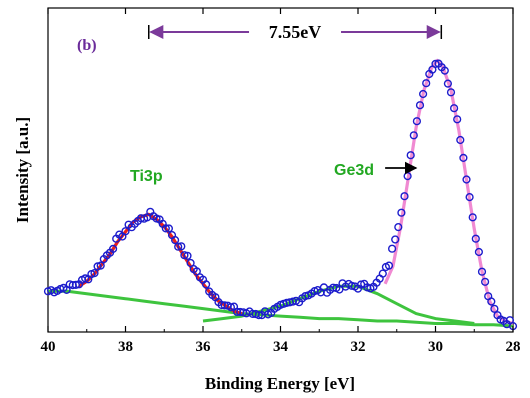 The width and height of the screenshot is (530, 398). What do you see at coordinates (87, 45) in the screenshot?
I see `panel-label: (b)` at bounding box center [87, 45].